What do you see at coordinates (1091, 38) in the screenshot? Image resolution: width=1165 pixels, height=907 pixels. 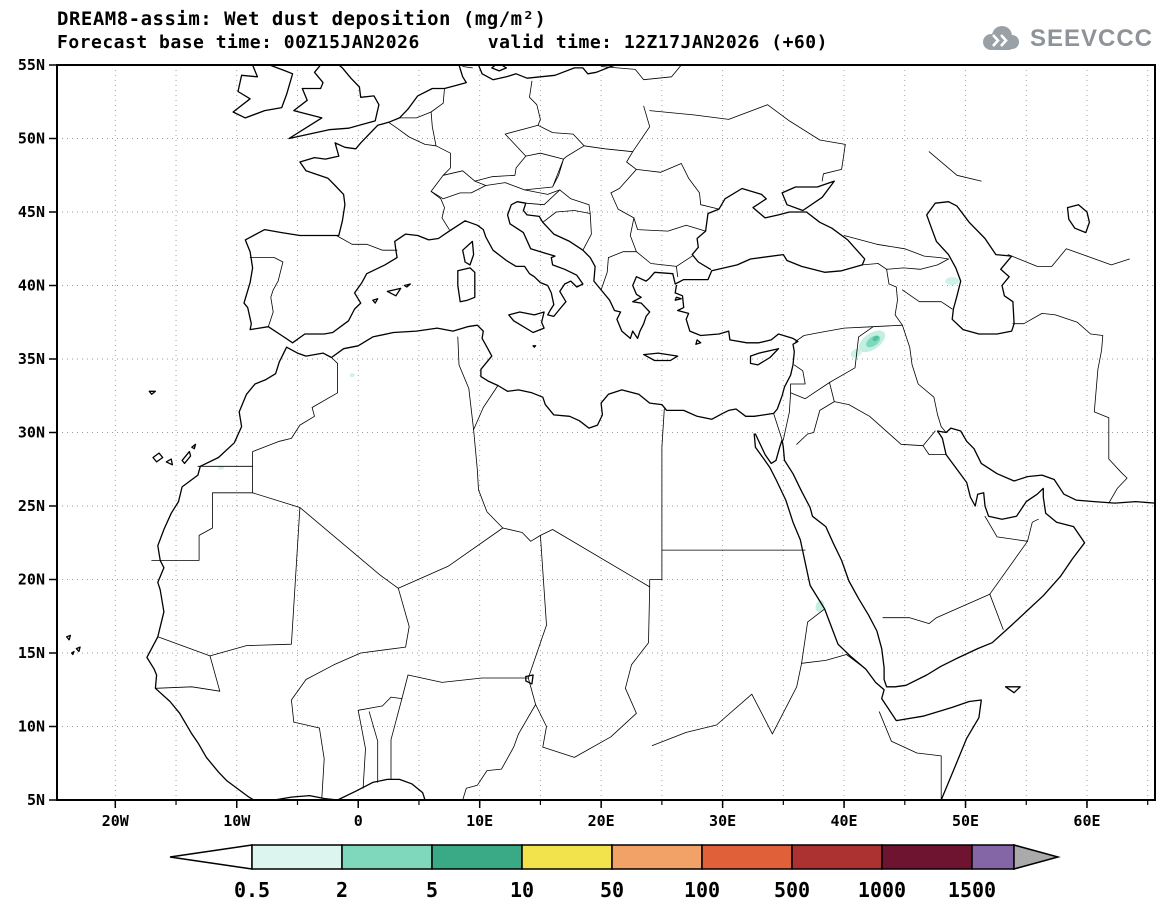 I see `logo-text: SEEVCCC` at bounding box center [1091, 38].